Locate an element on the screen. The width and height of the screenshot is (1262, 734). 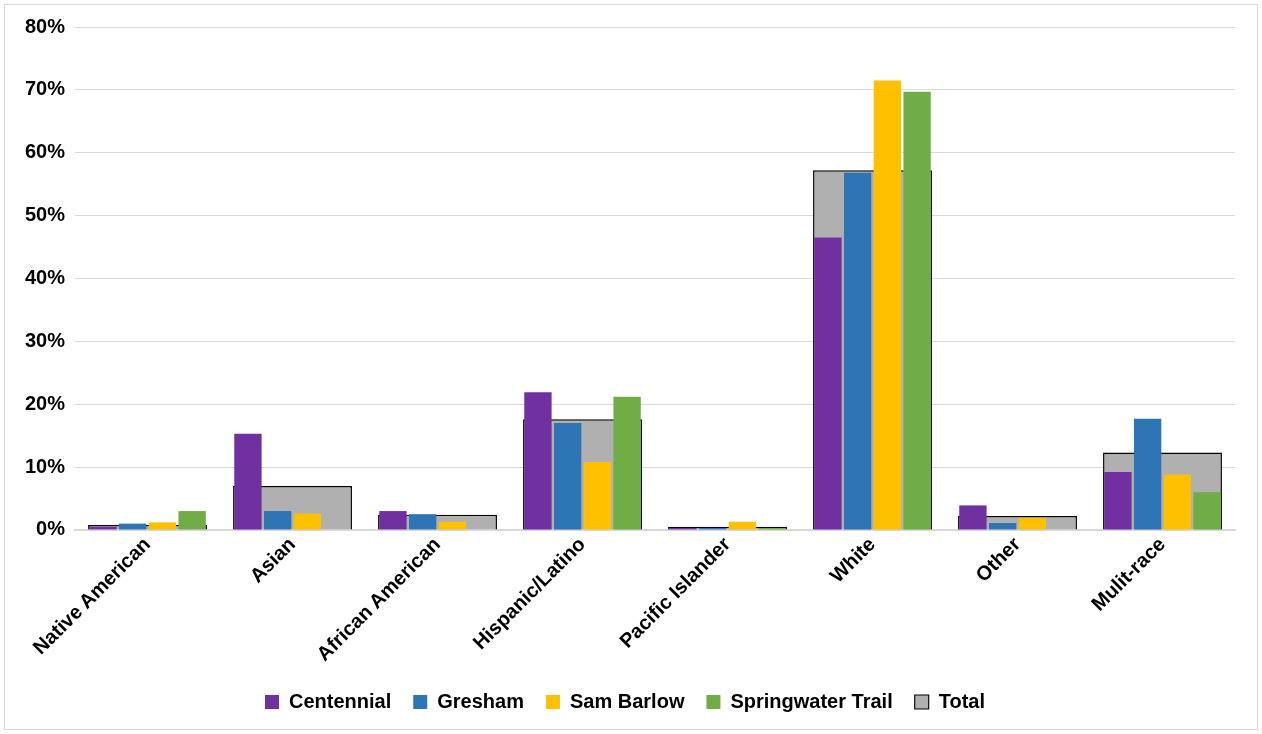
y-tick-label: 10% is located at coordinates (45, 465).